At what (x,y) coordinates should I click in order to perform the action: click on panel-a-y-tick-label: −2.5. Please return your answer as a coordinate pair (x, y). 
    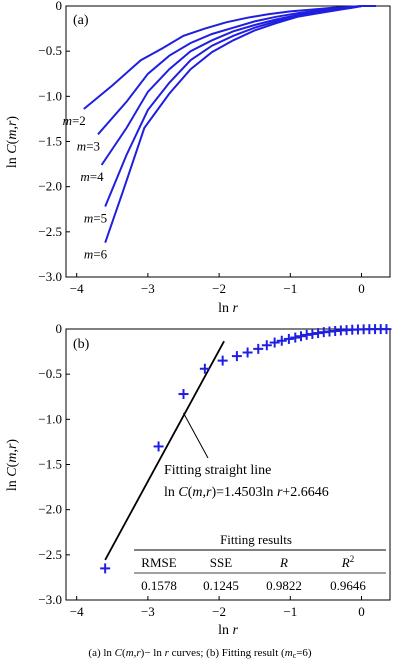
    Looking at the image, I should click on (50, 231).